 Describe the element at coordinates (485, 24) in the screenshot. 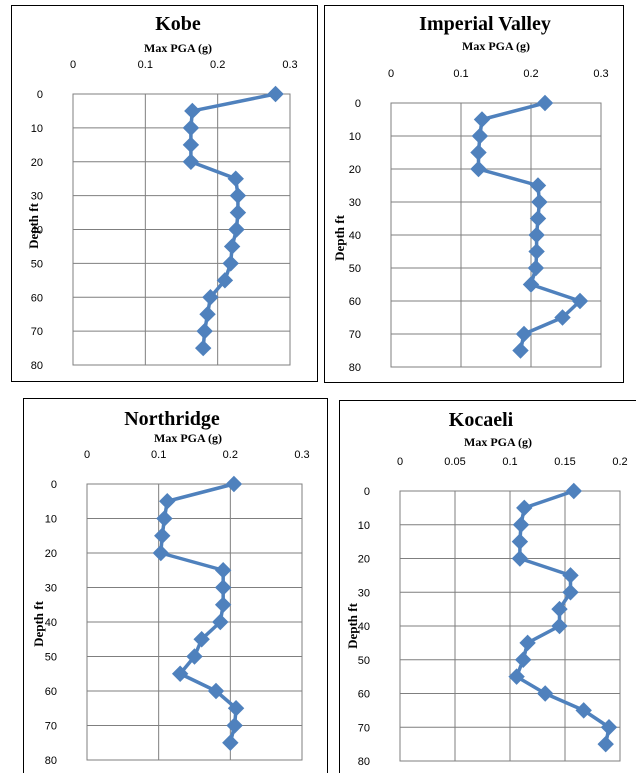

I see `chart-title: Imperial Valley` at that location.